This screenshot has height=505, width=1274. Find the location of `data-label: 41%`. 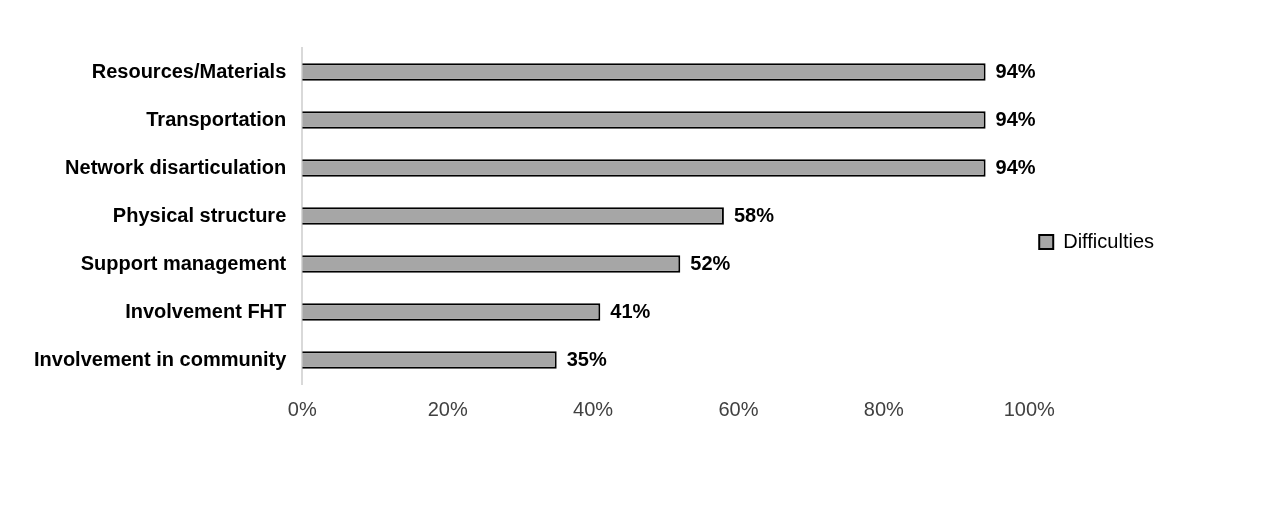

data-label: 41% is located at coordinates (630, 310).